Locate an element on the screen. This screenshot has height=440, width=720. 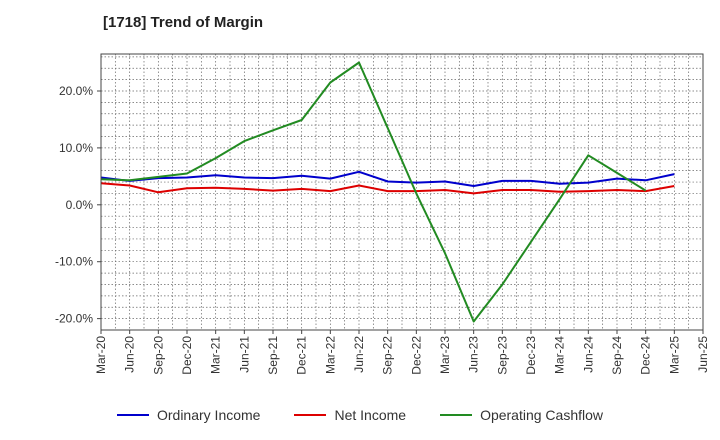
x-tick-label: Sep-22 is located at coordinates (388, 355).